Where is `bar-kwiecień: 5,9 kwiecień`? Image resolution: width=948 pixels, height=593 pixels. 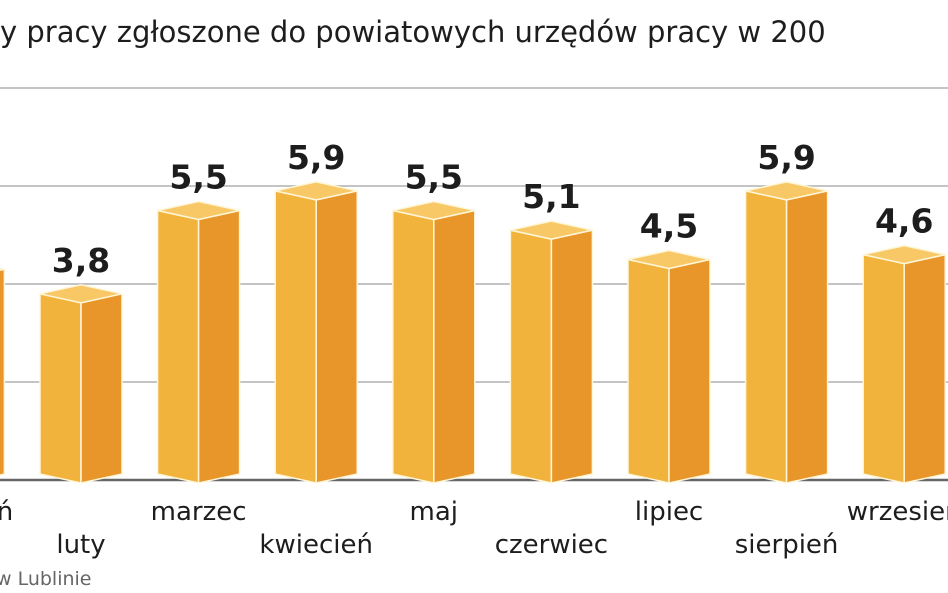 bar-kwiecień: 5,9 kwiecień is located at coordinates (316, 349).